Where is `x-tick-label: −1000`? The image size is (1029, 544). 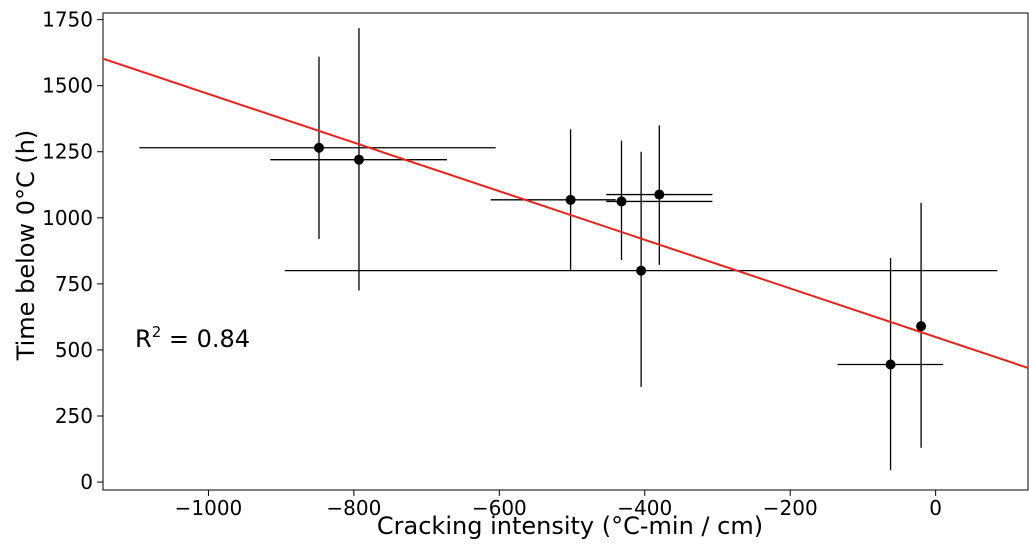 x-tick-label: −1000 is located at coordinates (209, 508).